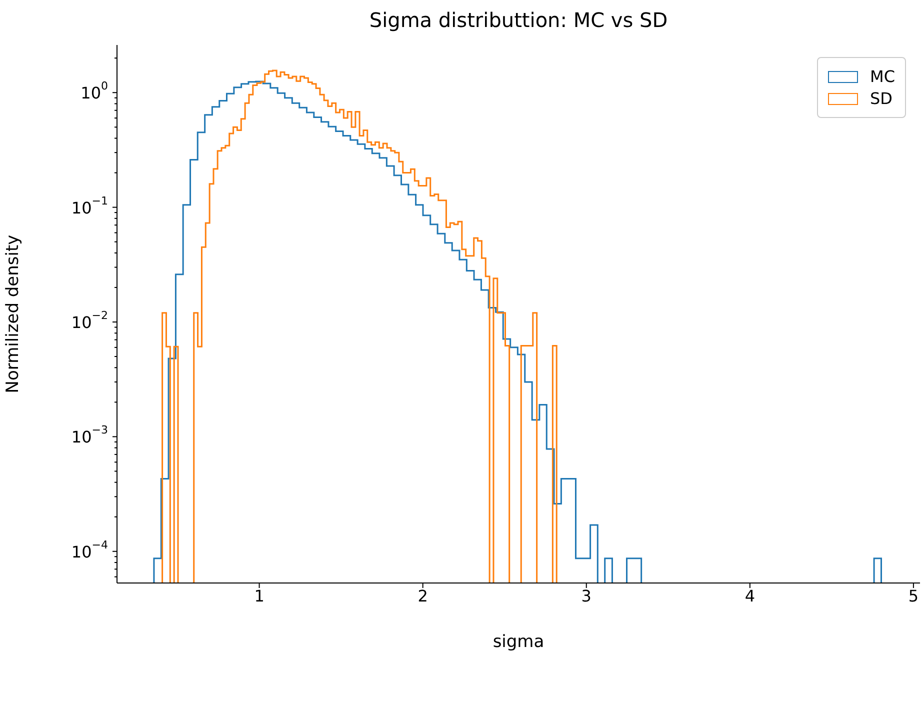 The image size is (923, 714). Describe the element at coordinates (89, 205) in the screenshot. I see `y-tick-label: 10$^{−1}$` at that location.